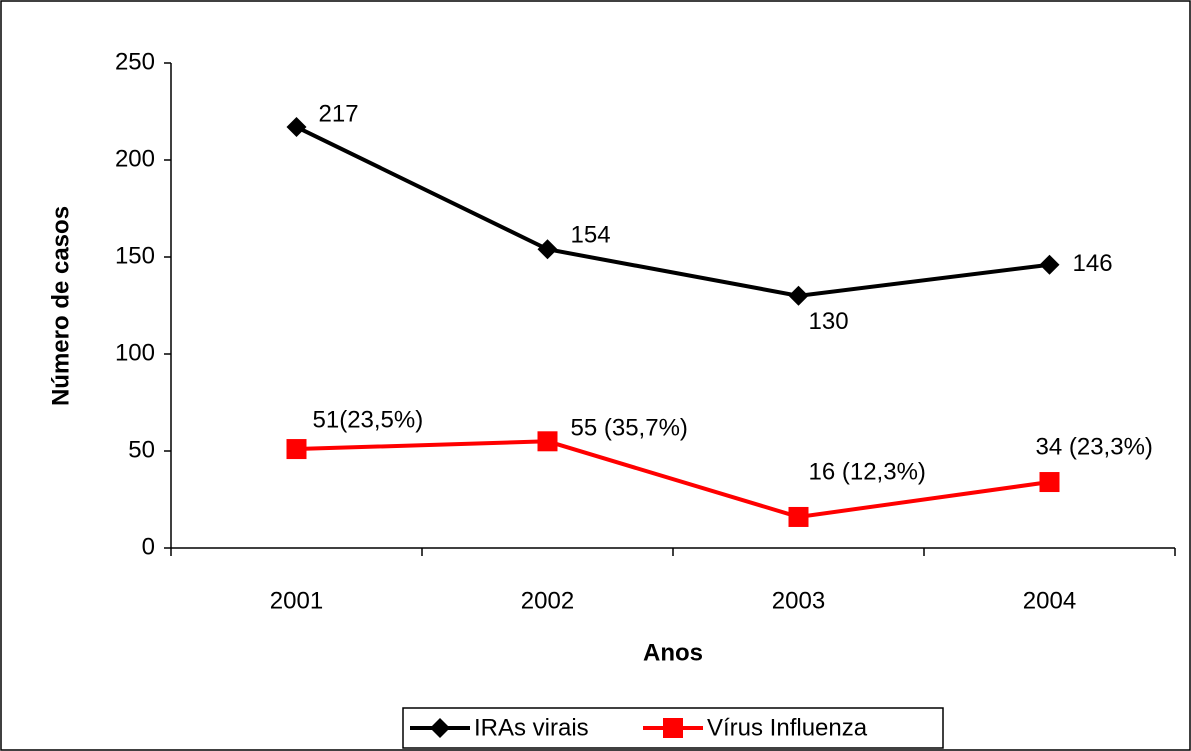 The width and height of the screenshot is (1191, 751). I want to click on y-axis-title: Número de casos, so click(60, 306).